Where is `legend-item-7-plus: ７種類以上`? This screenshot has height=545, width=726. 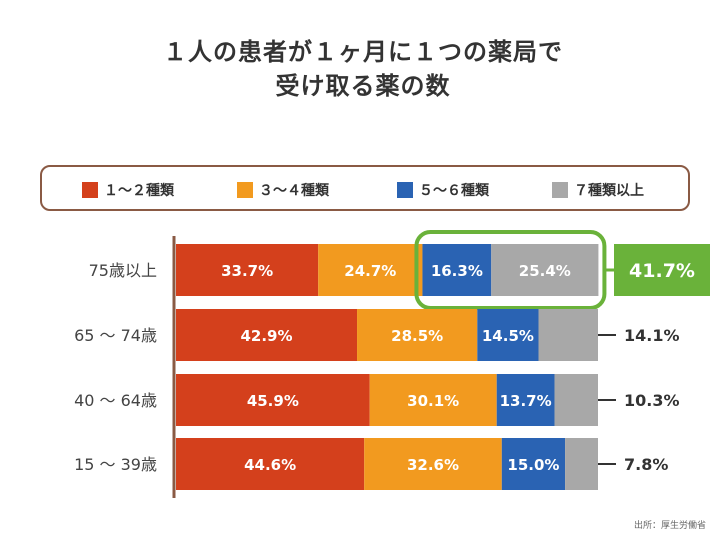 legend-item-7-plus: ７種類以上 is located at coordinates (598, 190).